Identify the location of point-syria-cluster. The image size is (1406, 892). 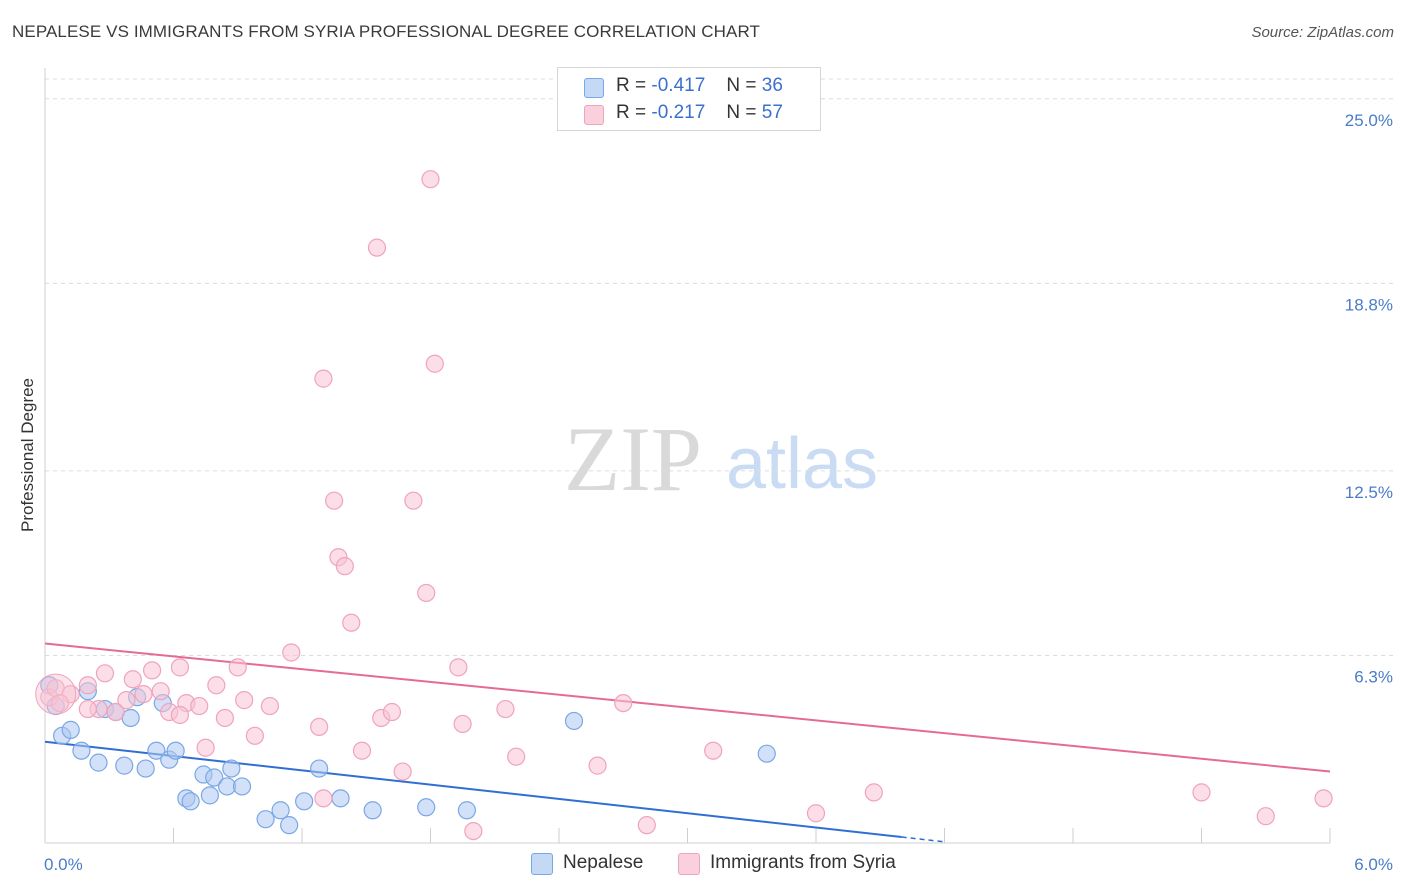
(56, 694).